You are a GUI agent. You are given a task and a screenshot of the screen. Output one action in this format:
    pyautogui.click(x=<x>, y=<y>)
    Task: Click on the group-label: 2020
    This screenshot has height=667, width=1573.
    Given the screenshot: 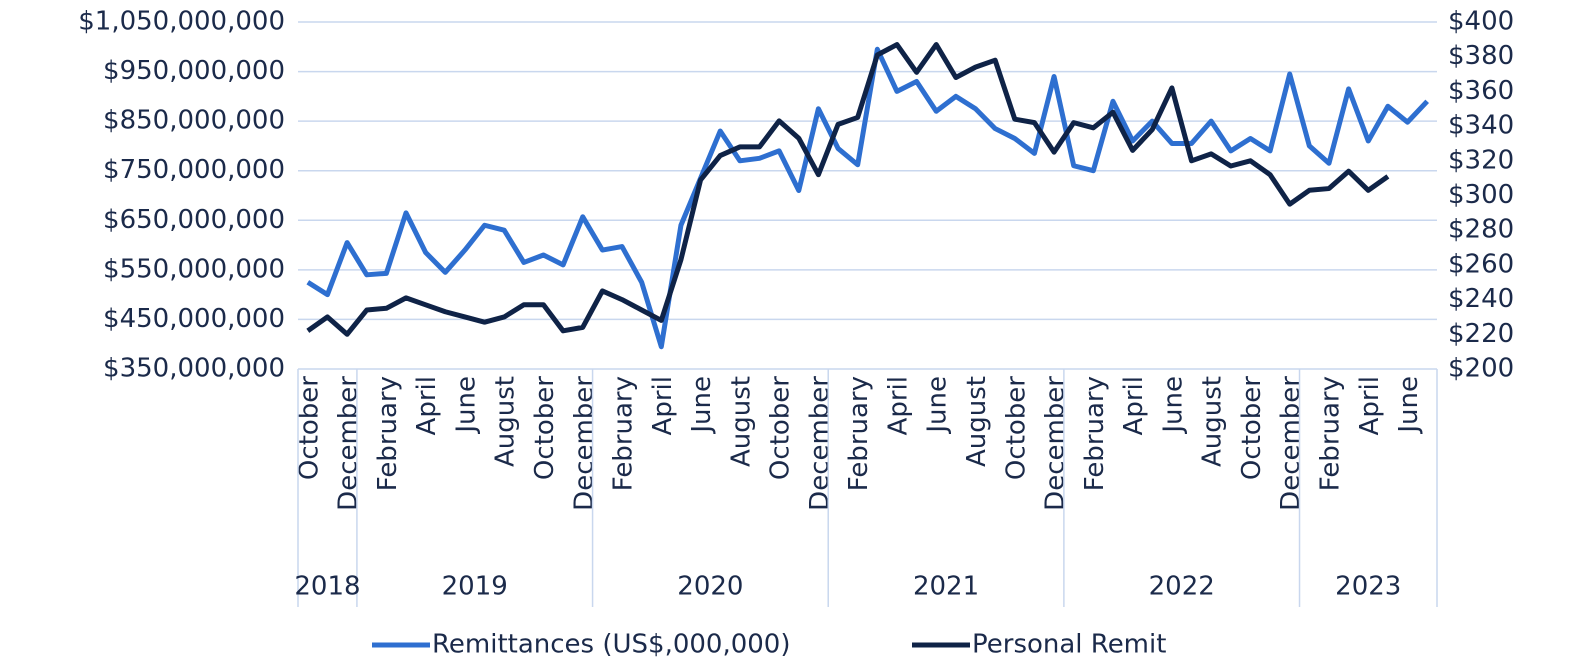 What is the action you would take?
    pyautogui.click(x=710, y=587)
    